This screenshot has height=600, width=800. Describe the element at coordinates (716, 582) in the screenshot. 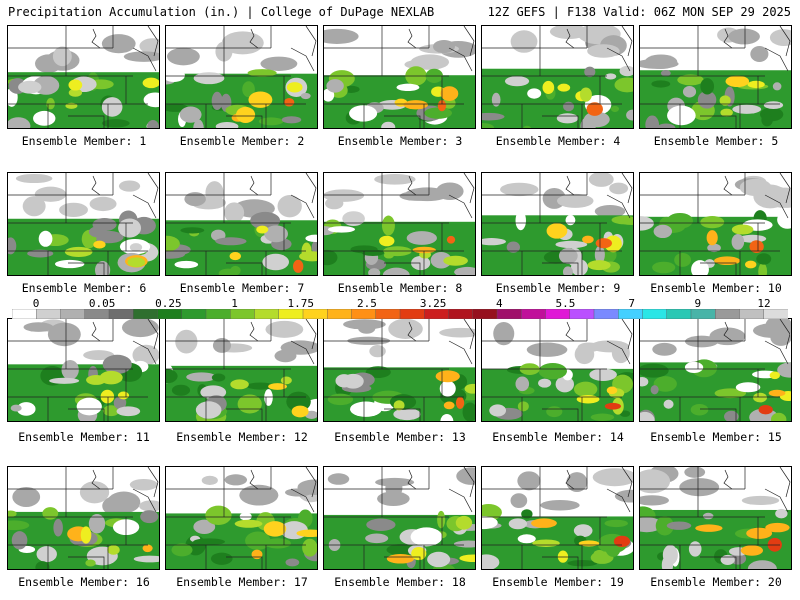

I see `ensemble-member-label: Ensemble Member: 20` at that location.